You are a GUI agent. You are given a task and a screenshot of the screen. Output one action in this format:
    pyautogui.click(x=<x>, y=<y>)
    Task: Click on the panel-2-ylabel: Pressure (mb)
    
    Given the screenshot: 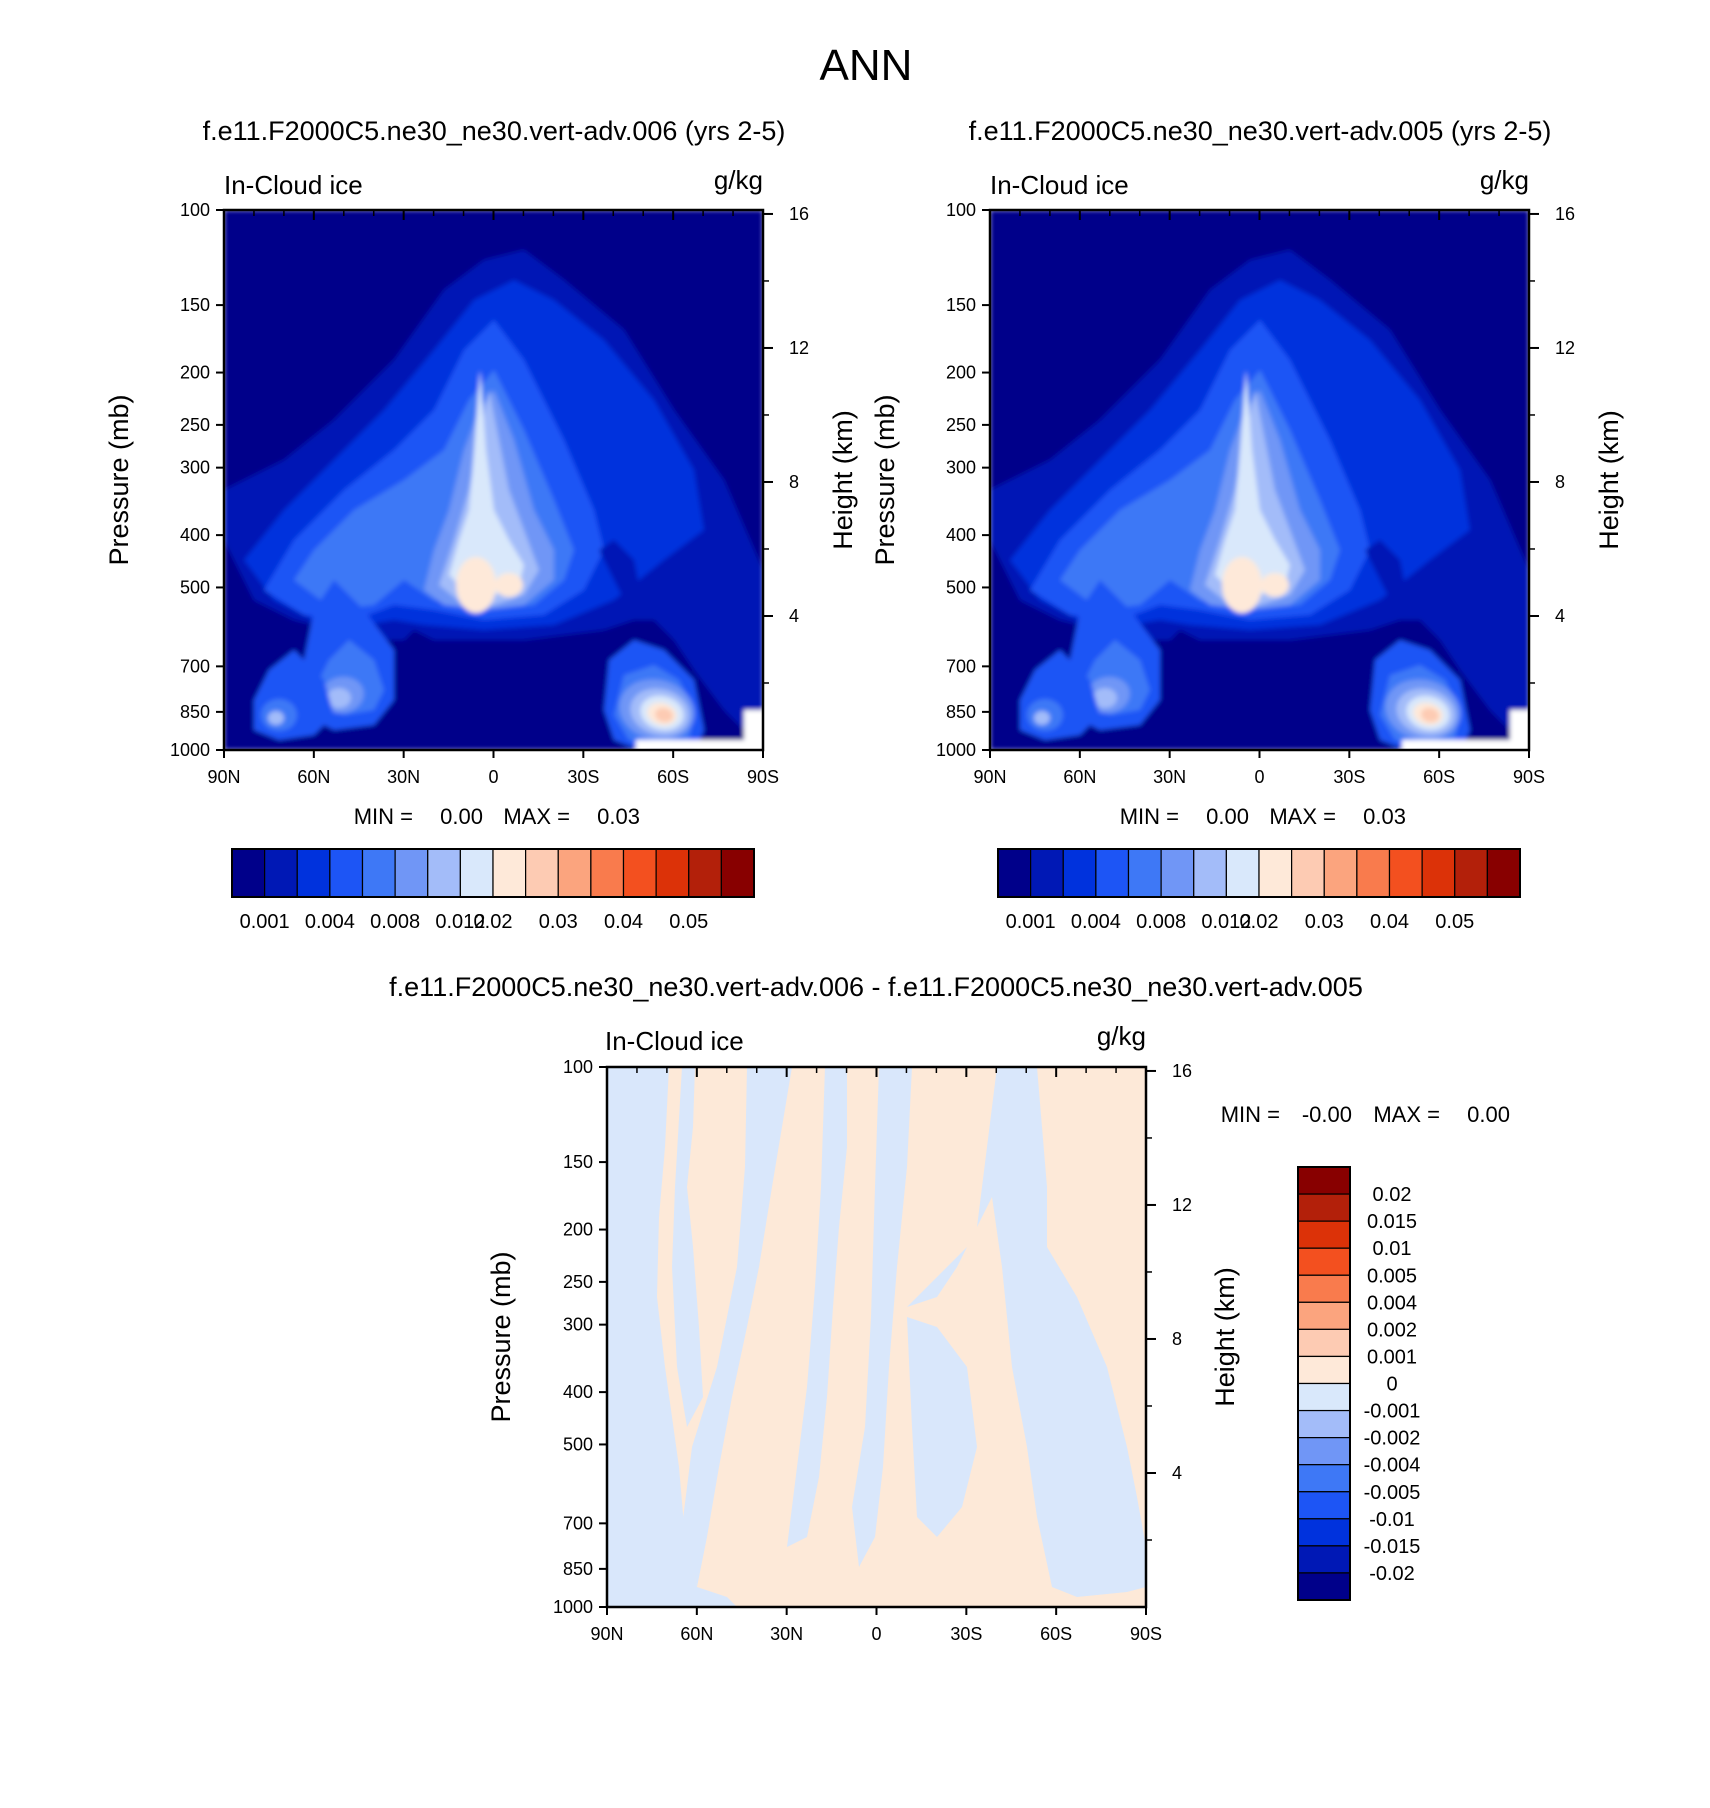 What is the action you would take?
    pyautogui.click(x=885, y=479)
    